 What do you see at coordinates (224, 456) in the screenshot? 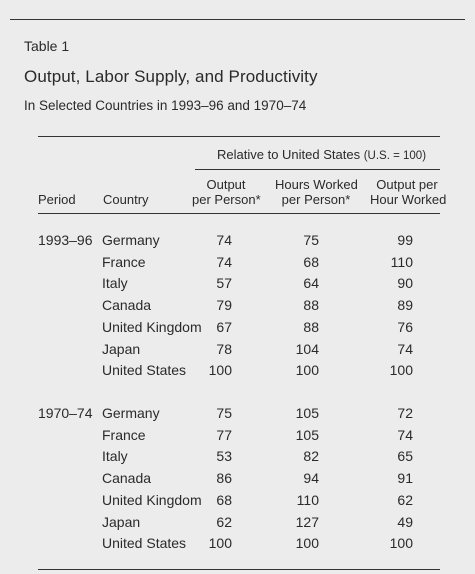
I see `output-cell: 53` at bounding box center [224, 456].